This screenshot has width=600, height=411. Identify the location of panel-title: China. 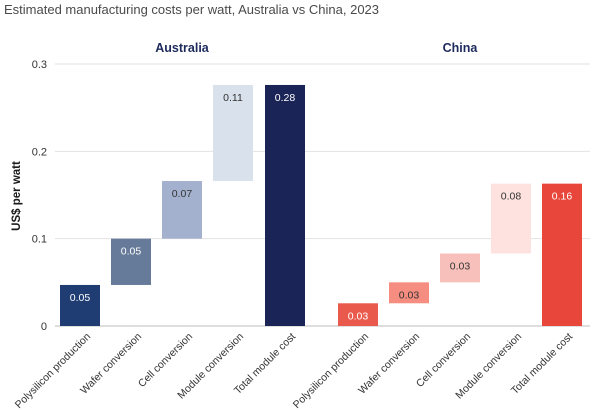
(461, 48).